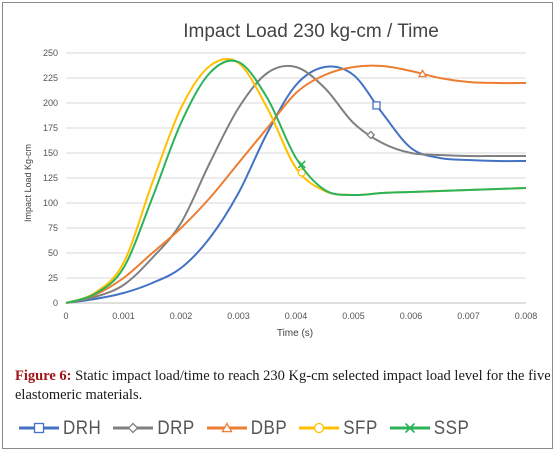 Image resolution: width=557 pixels, height=453 pixels. What do you see at coordinates (311, 31) in the screenshot?
I see `chart-title: Impact Load 230 kg-cm / Time` at bounding box center [311, 31].